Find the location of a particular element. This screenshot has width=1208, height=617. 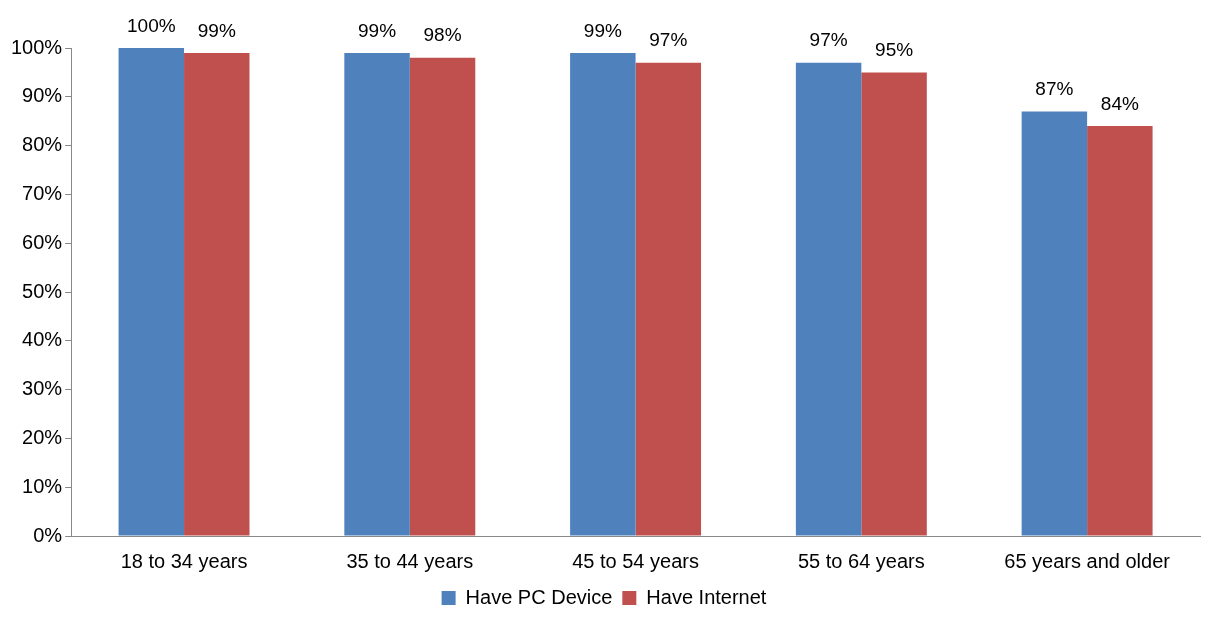

y-tick-label: 80% is located at coordinates (42, 144).